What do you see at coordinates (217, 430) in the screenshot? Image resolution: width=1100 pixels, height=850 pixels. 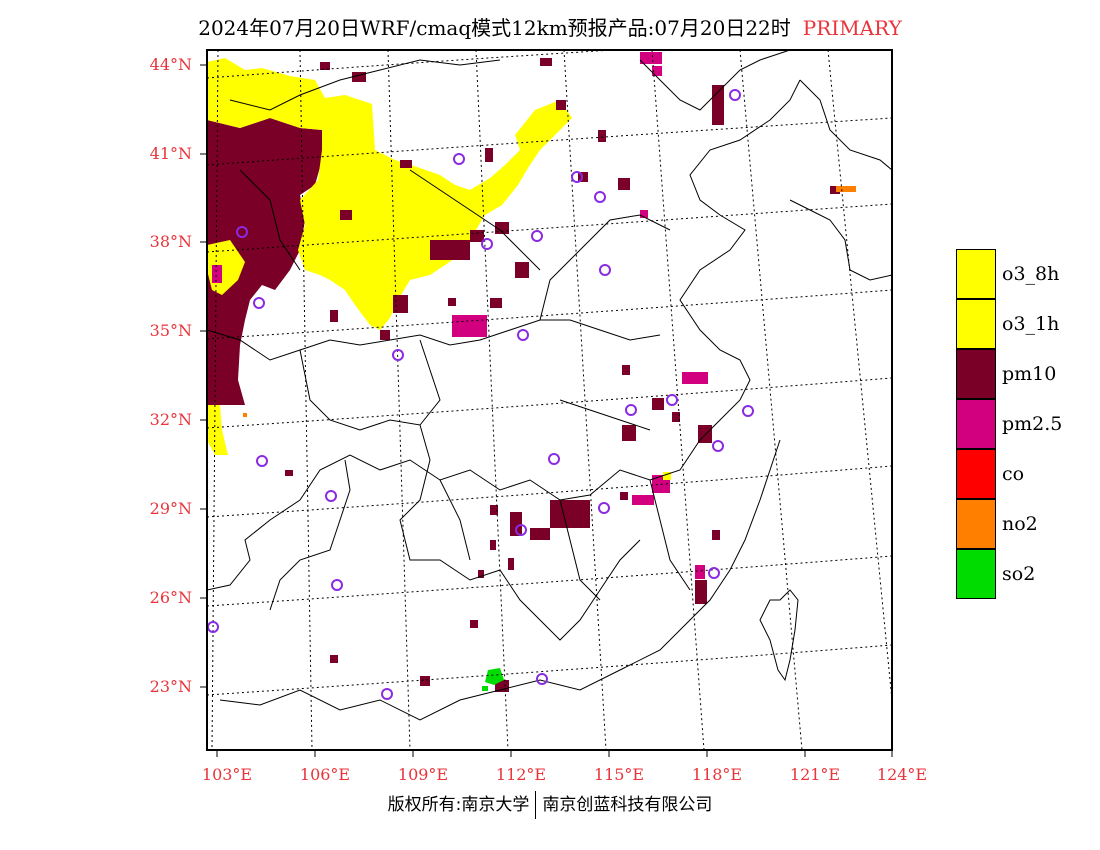 I see `o3-region-southwest` at bounding box center [217, 430].